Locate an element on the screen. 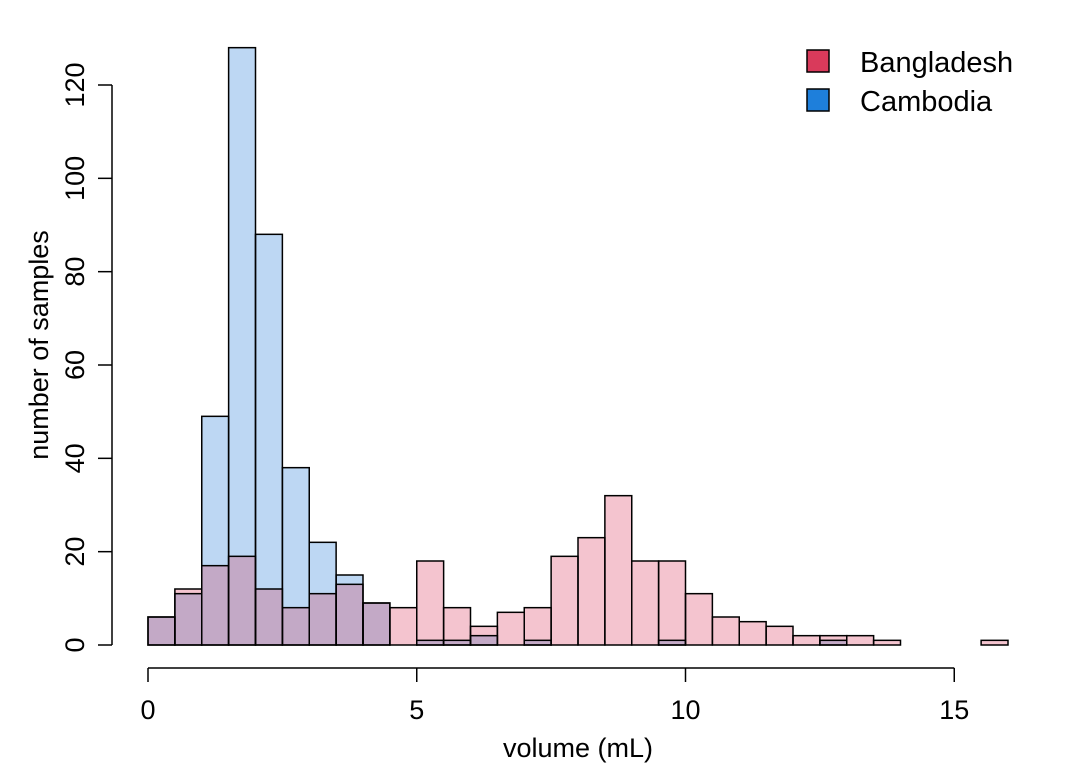  x-axis: 0 5 10 15 is located at coordinates (554, 696).